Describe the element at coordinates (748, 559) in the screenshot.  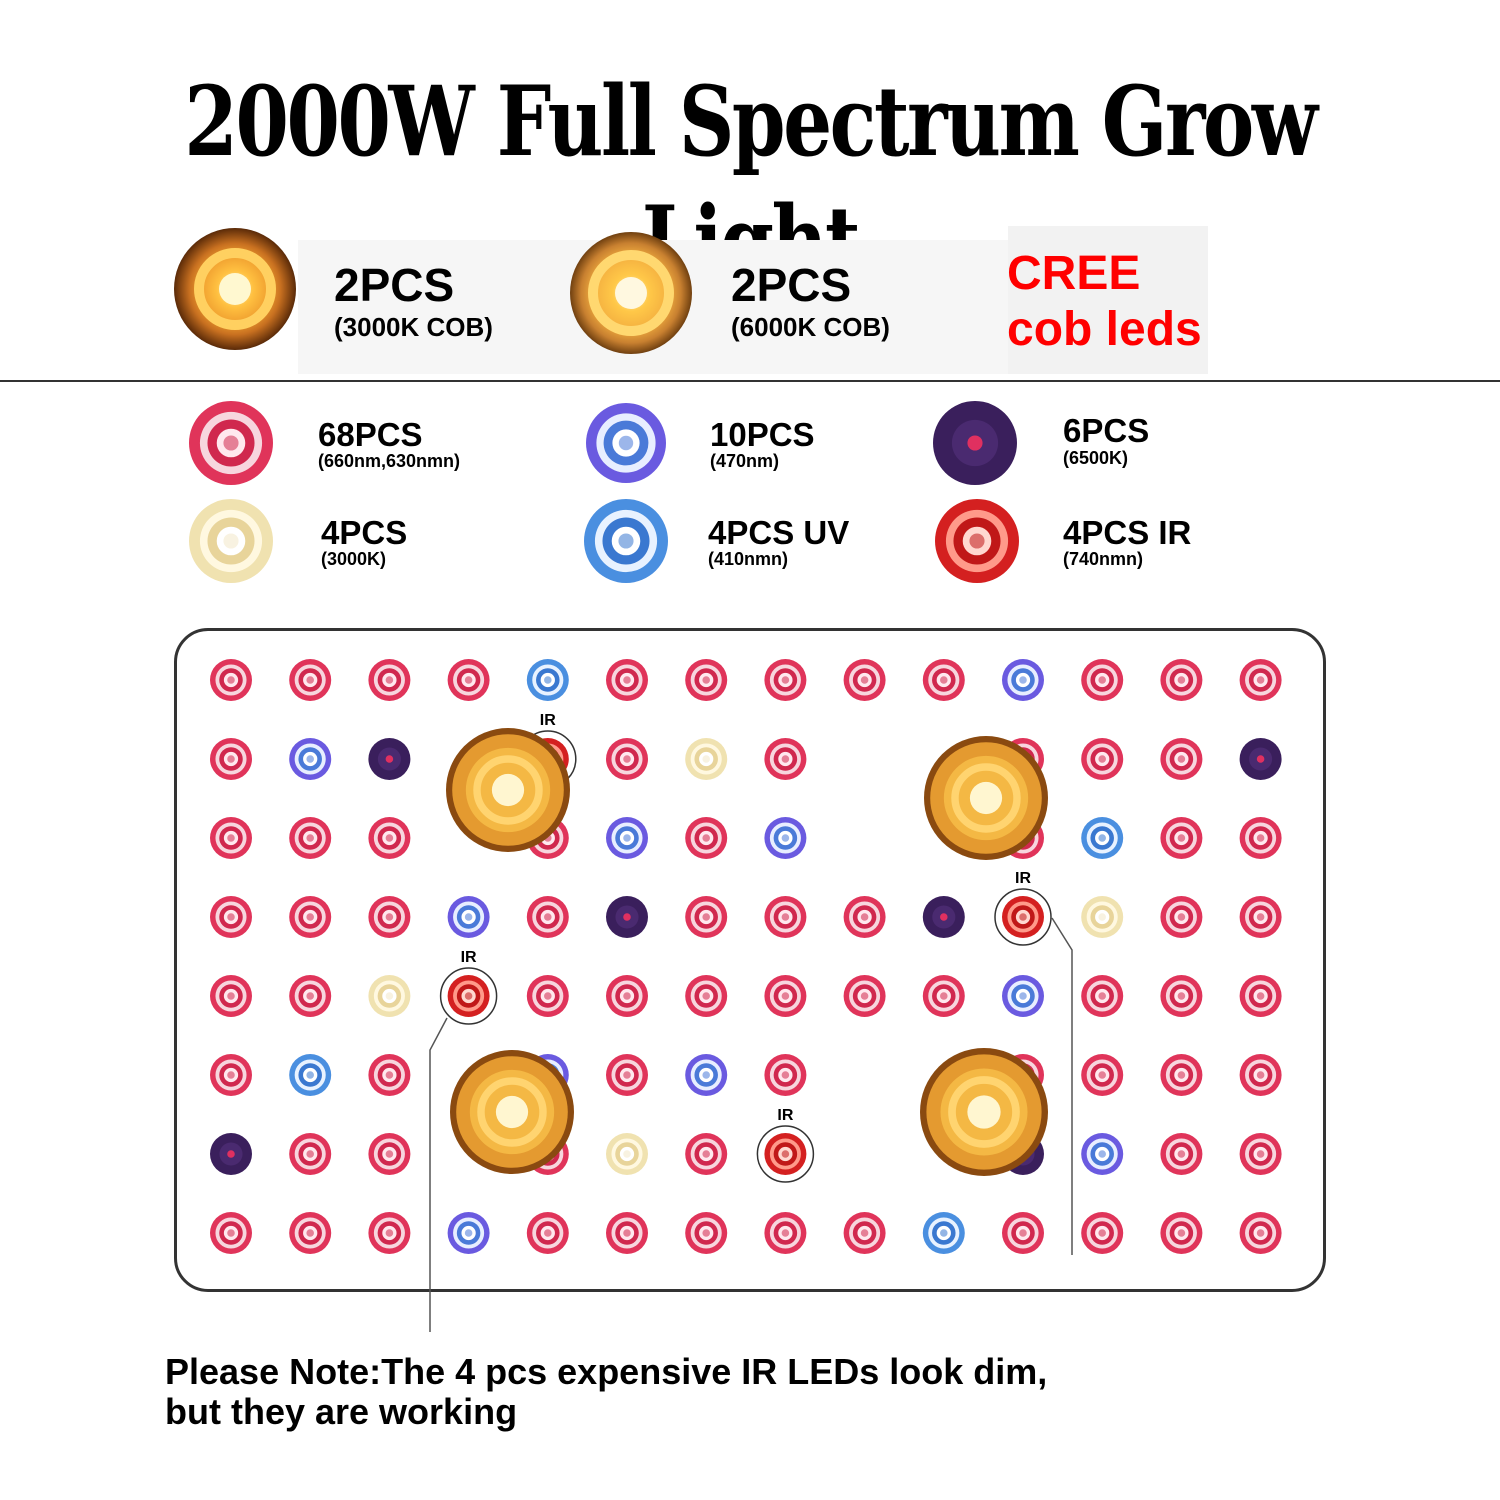
I see `legend-uv-desc: (410nmn)` at that location.